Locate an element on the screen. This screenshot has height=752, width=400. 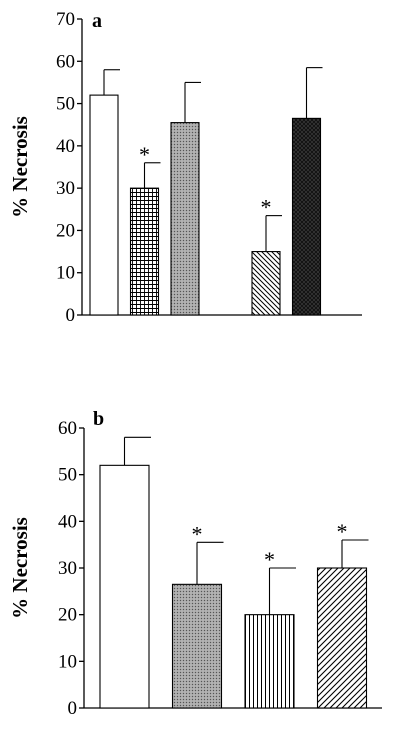
panel-letter: b is located at coordinates (98, 419).